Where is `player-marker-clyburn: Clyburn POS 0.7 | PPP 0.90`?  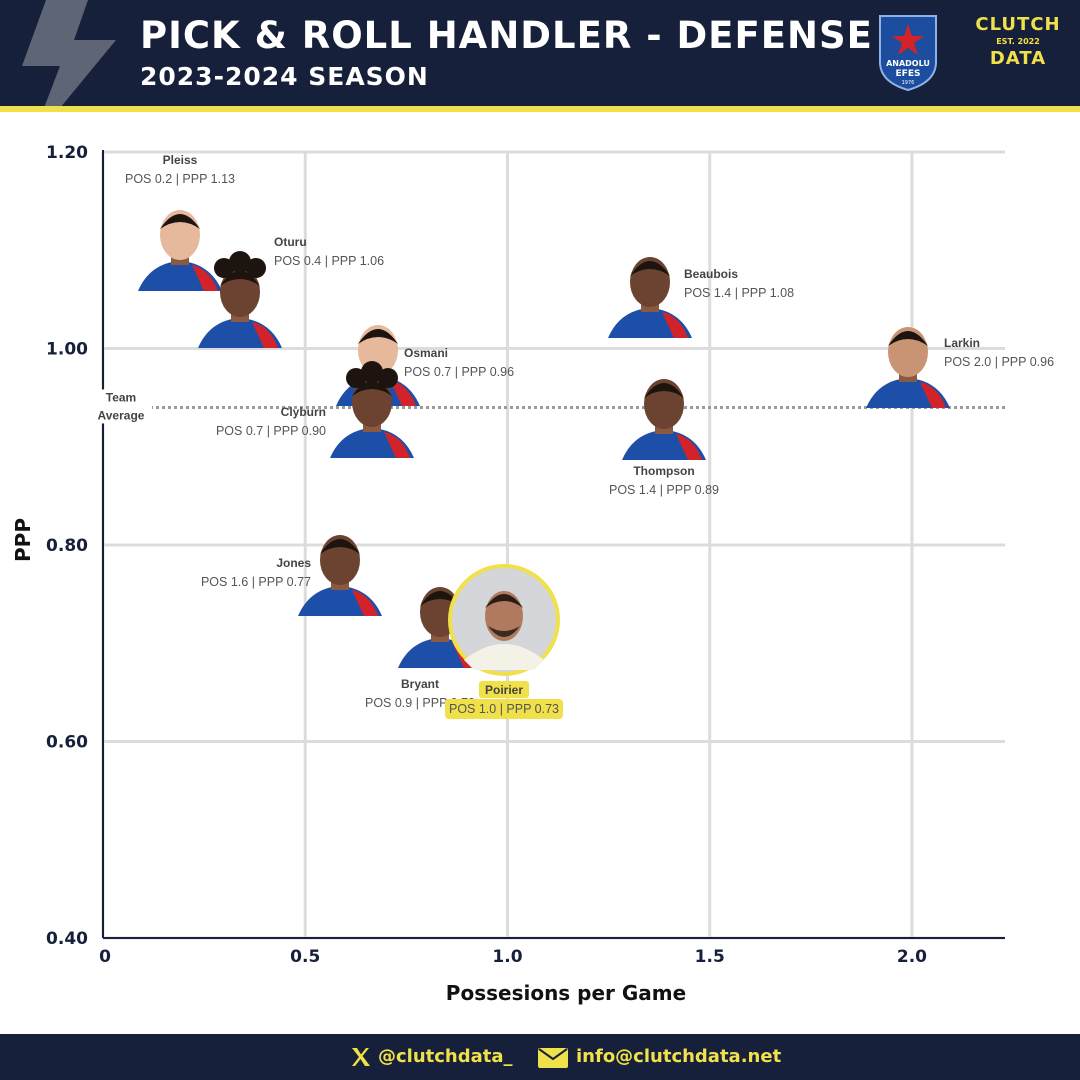
player-marker-clyburn: Clyburn POS 0.7 | PPP 0.90 is located at coordinates (315, 409).